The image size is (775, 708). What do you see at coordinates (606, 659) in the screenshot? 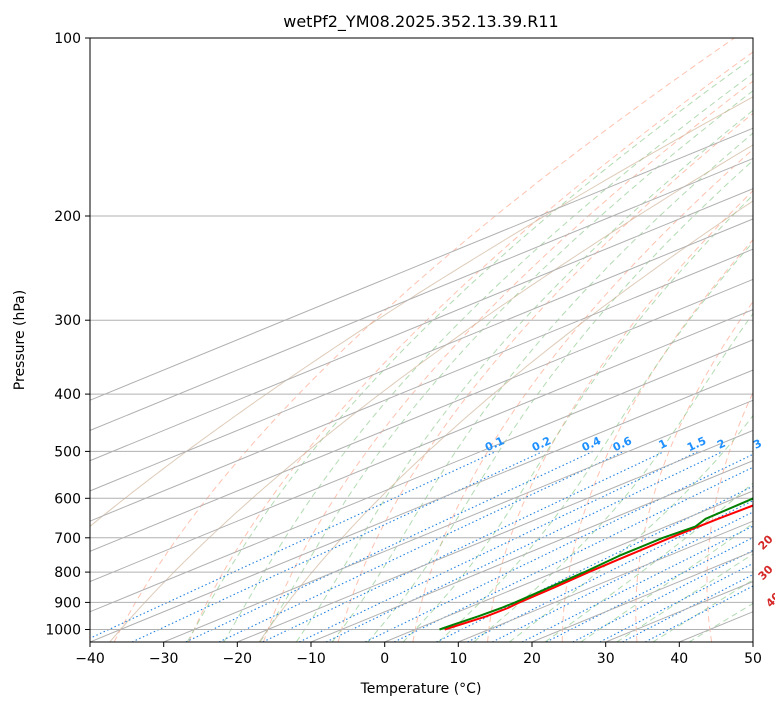
I see `x-tick-label: 30` at bounding box center [606, 659].